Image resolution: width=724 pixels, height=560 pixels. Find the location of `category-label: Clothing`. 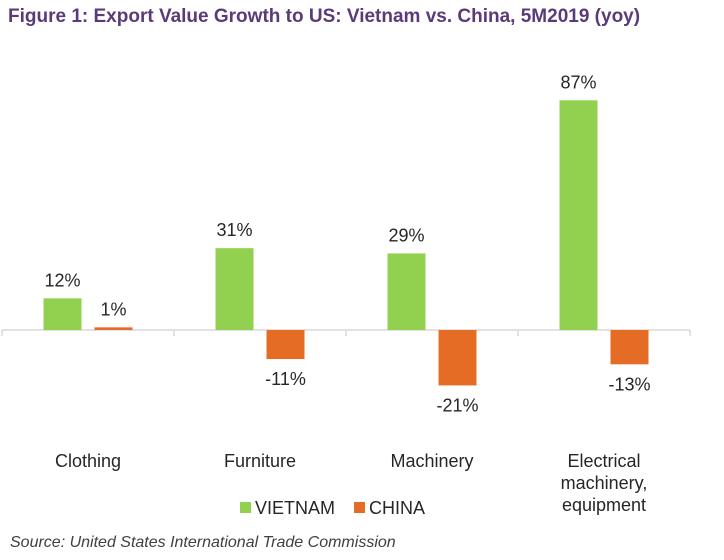

category-label: Clothing is located at coordinates (88, 461).